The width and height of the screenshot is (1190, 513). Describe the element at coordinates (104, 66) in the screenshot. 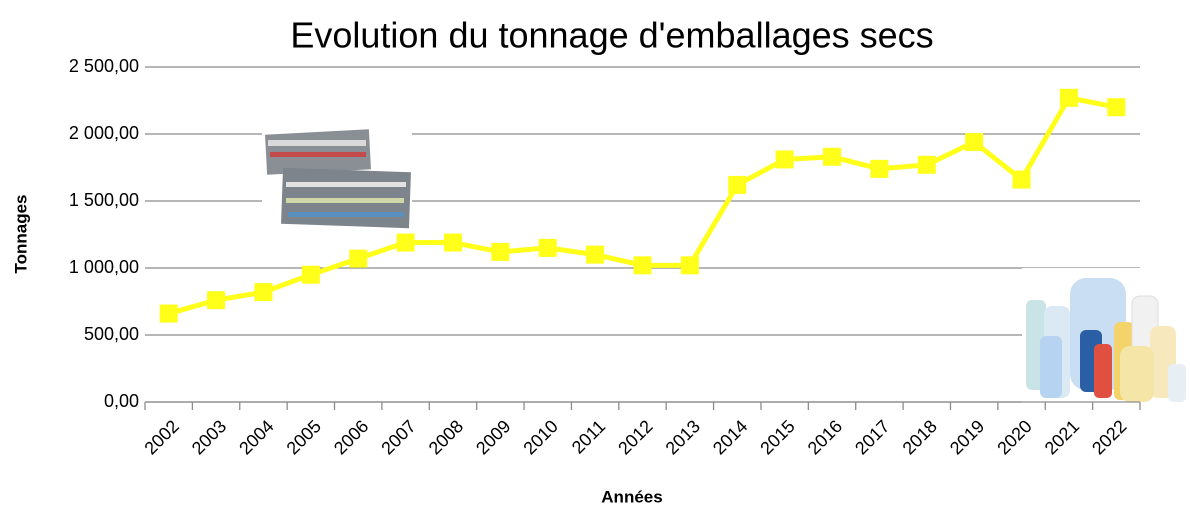

I see `y-tick-label: 2 500,00` at that location.